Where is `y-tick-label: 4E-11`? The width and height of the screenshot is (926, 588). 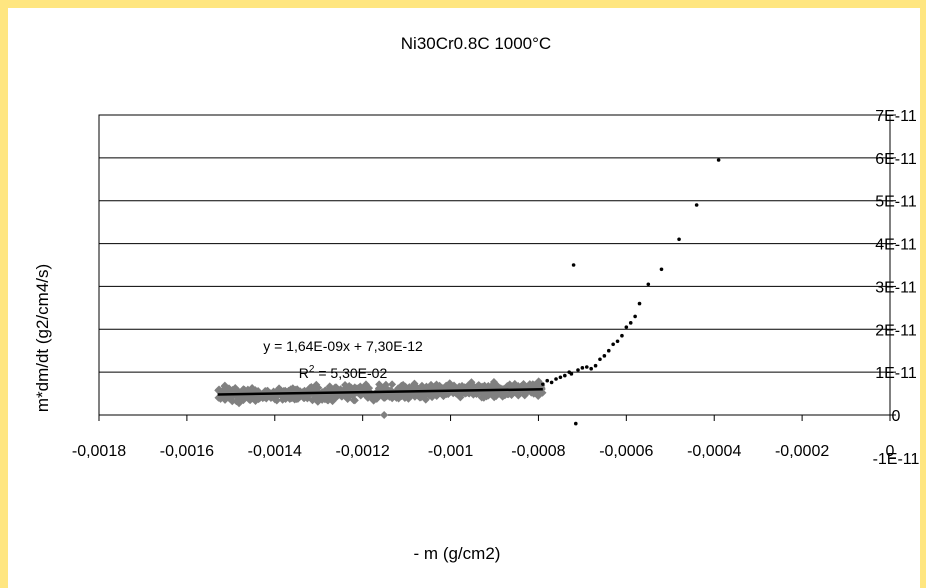
y-tick-label: 4E-11 is located at coordinates (896, 245).